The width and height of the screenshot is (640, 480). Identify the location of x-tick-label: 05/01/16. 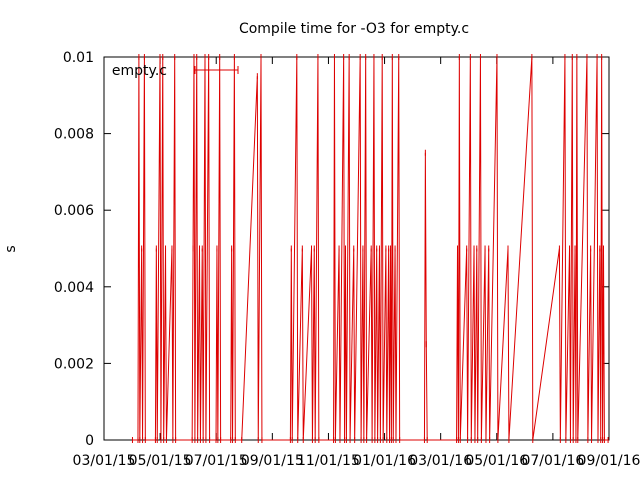
(496, 461).